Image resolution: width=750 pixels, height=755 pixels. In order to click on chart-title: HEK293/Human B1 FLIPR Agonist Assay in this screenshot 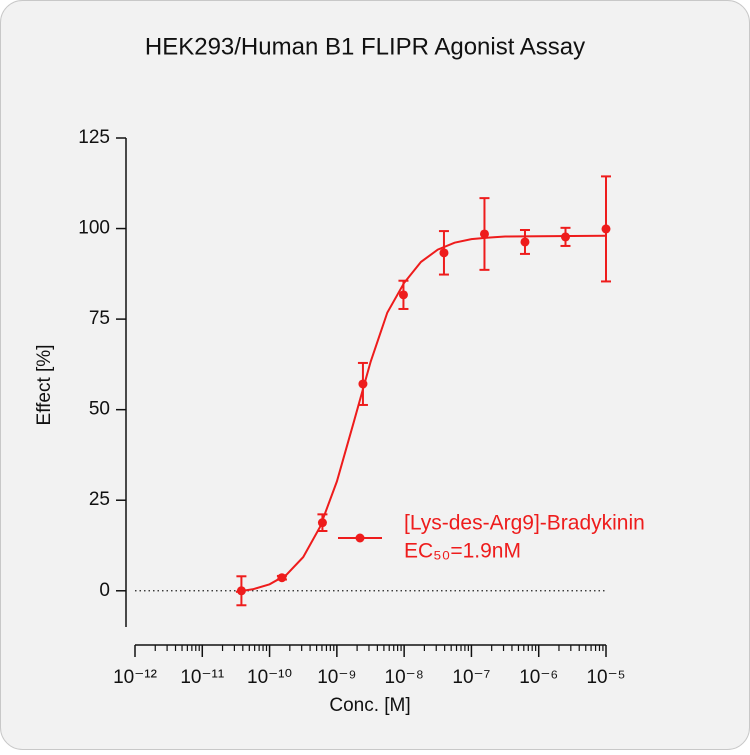, I will do `click(365, 46)`.